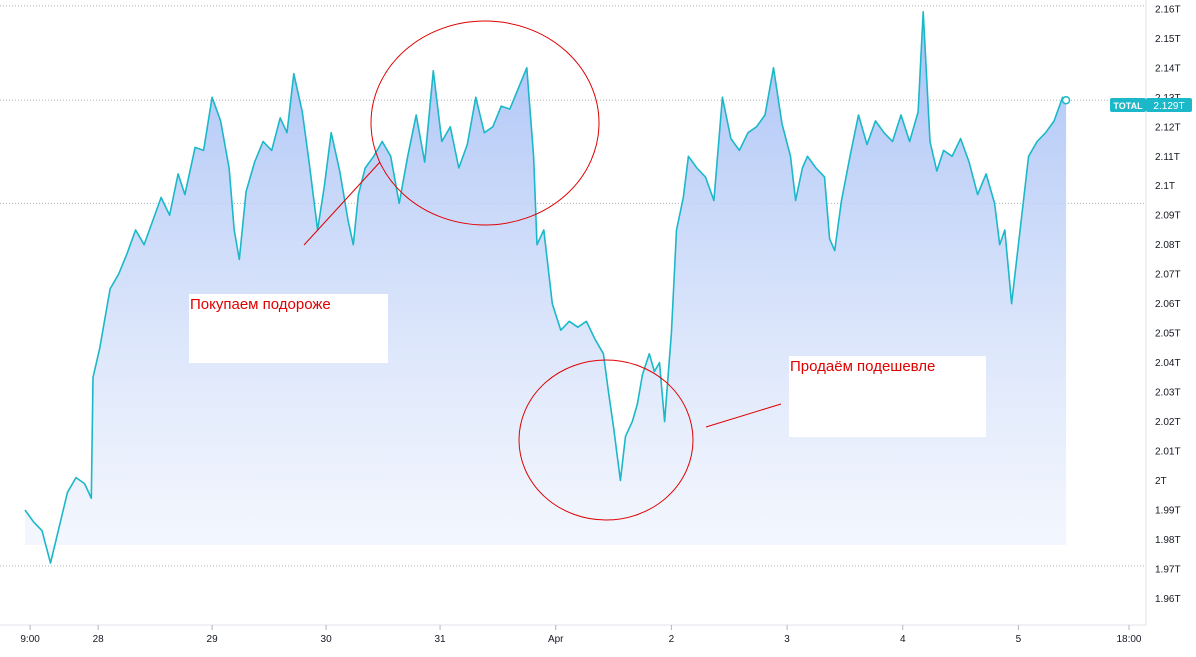 This screenshot has width=1196, height=657. Describe the element at coordinates (327, 639) in the screenshot. I see `x-tick-label: 30` at that location.